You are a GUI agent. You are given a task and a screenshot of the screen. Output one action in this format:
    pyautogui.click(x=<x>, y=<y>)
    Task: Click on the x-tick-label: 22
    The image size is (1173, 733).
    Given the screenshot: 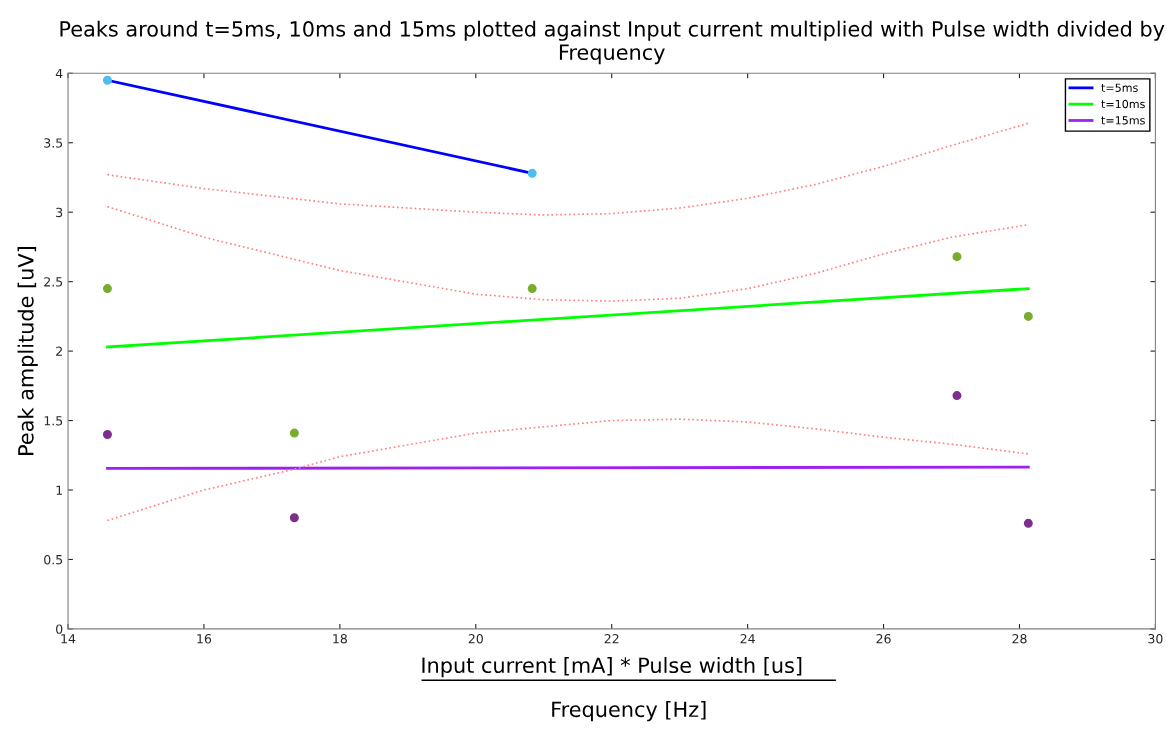 What is the action you would take?
    pyautogui.click(x=611, y=639)
    